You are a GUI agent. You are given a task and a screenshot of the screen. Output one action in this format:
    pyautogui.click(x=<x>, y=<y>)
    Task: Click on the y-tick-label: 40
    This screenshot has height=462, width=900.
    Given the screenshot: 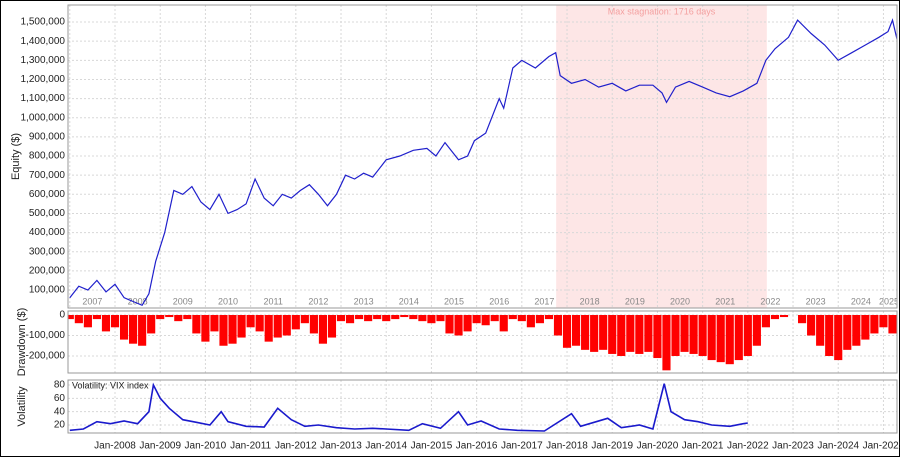 What is the action you would take?
    pyautogui.click(x=60, y=411)
    